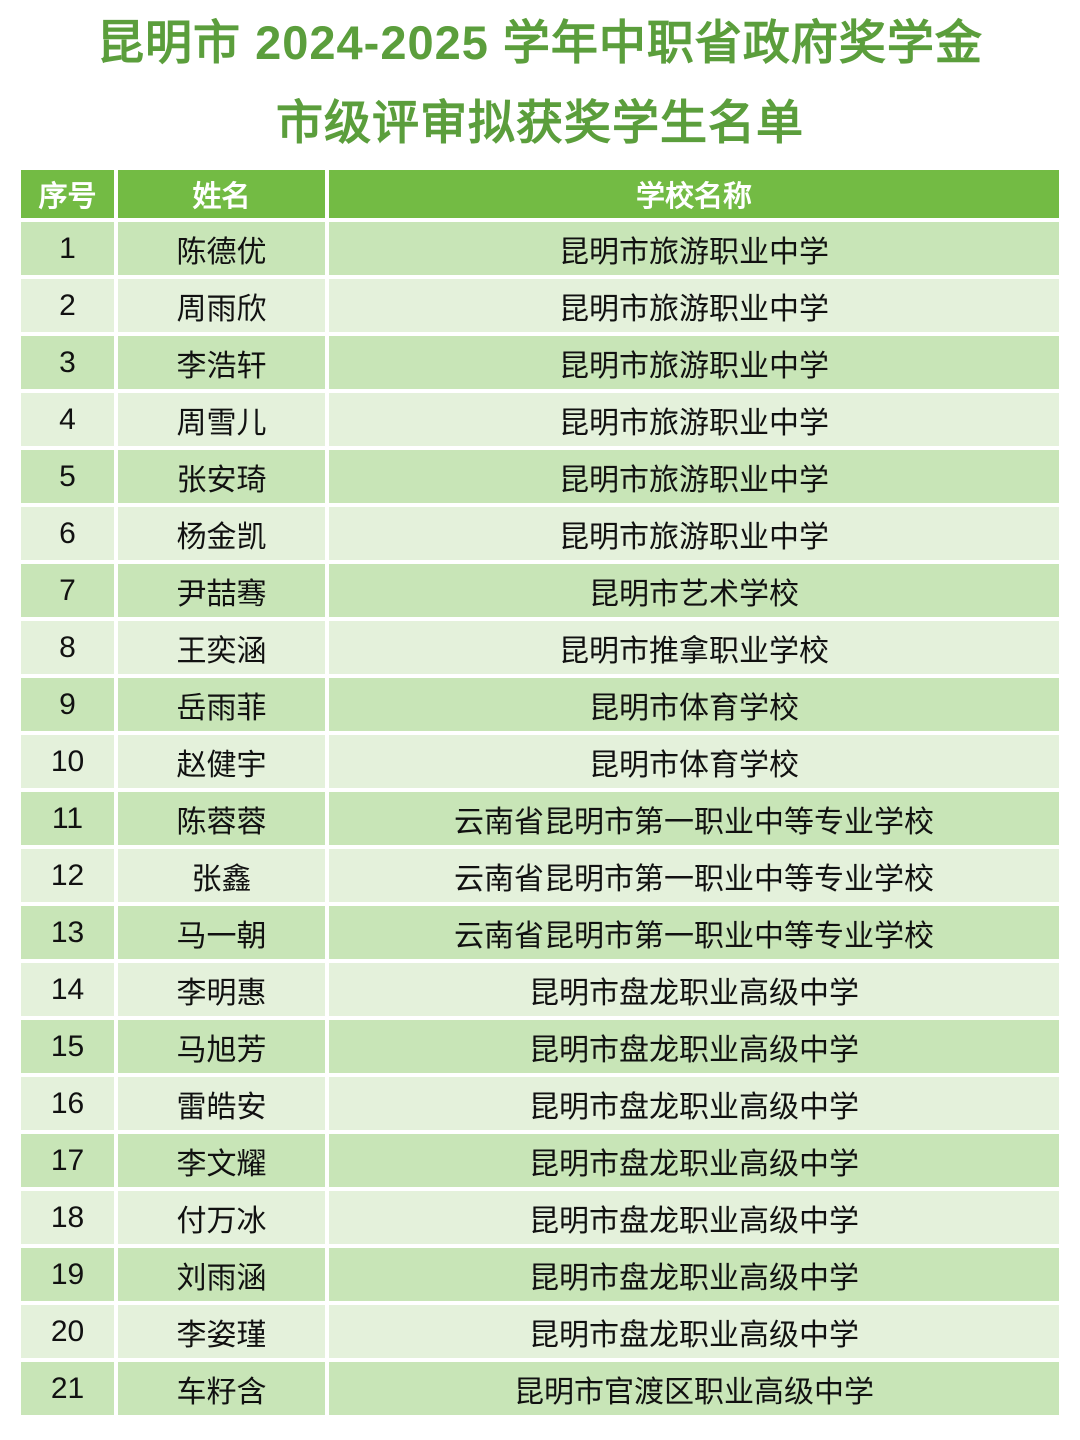  What do you see at coordinates (221, 1274) in the screenshot?
I see `student-name-cell: 刘雨涵` at bounding box center [221, 1274].